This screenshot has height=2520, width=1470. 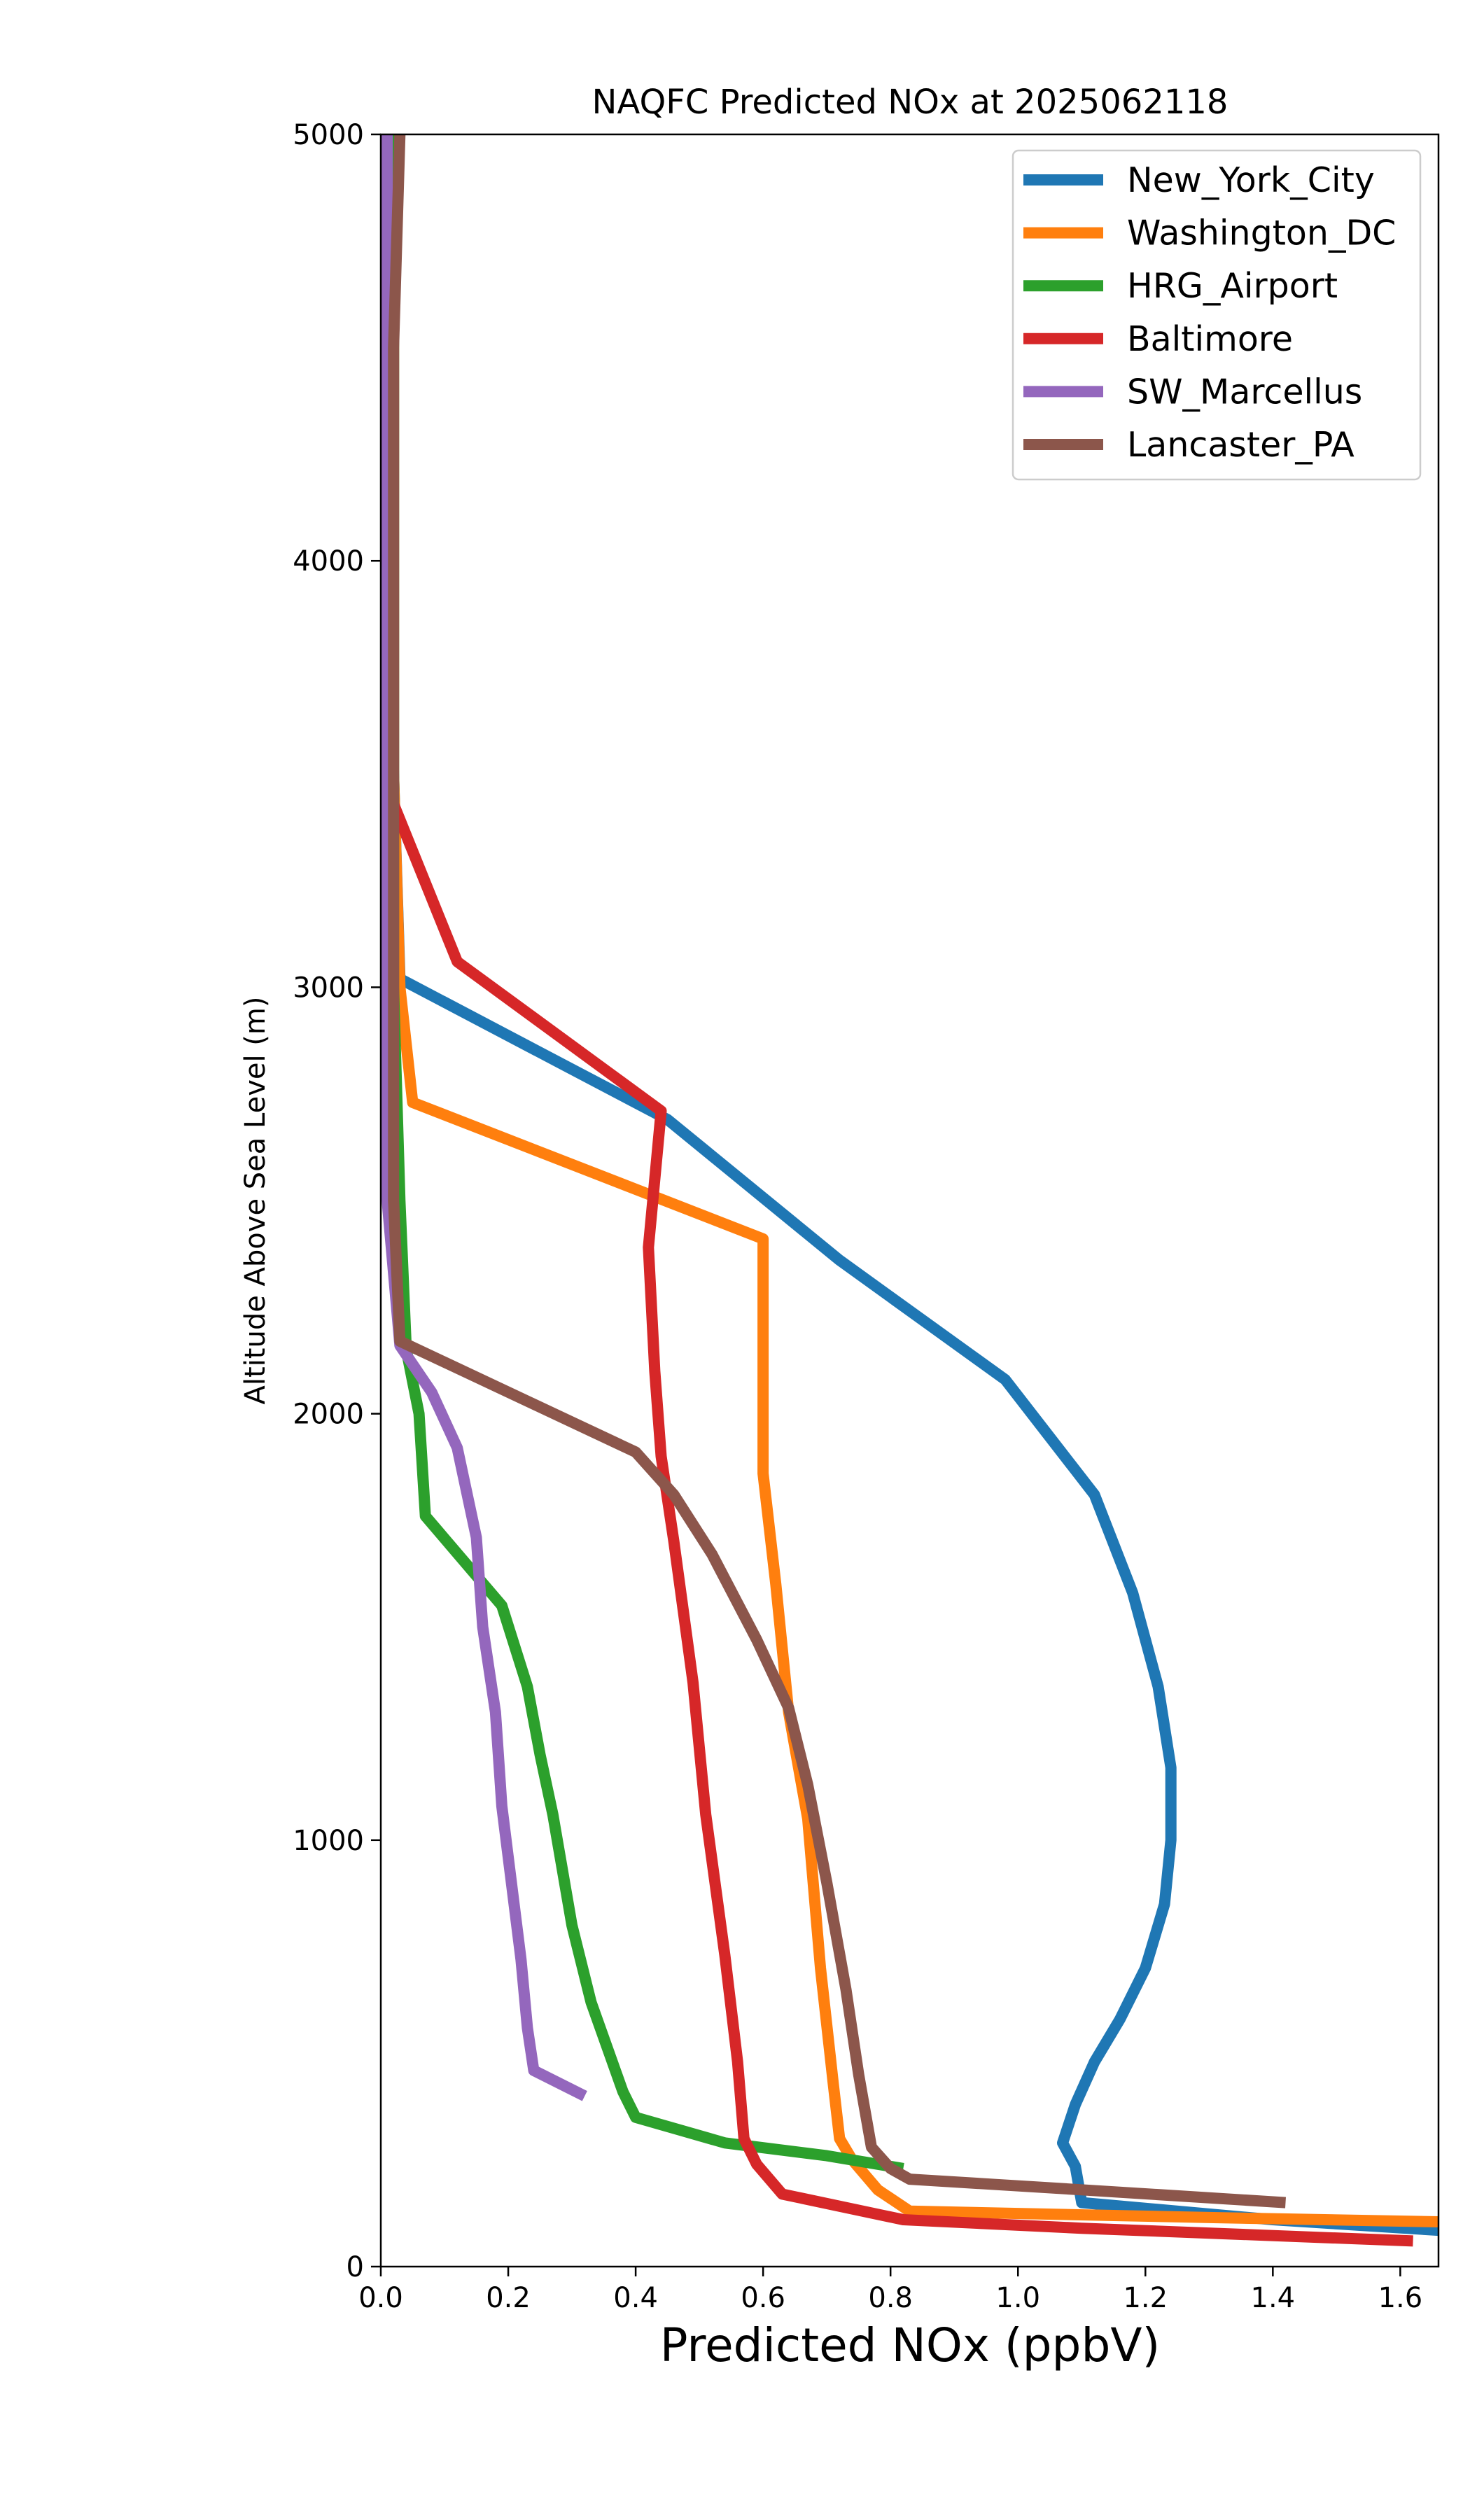 What do you see at coordinates (1244, 392) in the screenshot?
I see `legend-label-sw-marcellus: SW_Marcellus` at bounding box center [1244, 392].